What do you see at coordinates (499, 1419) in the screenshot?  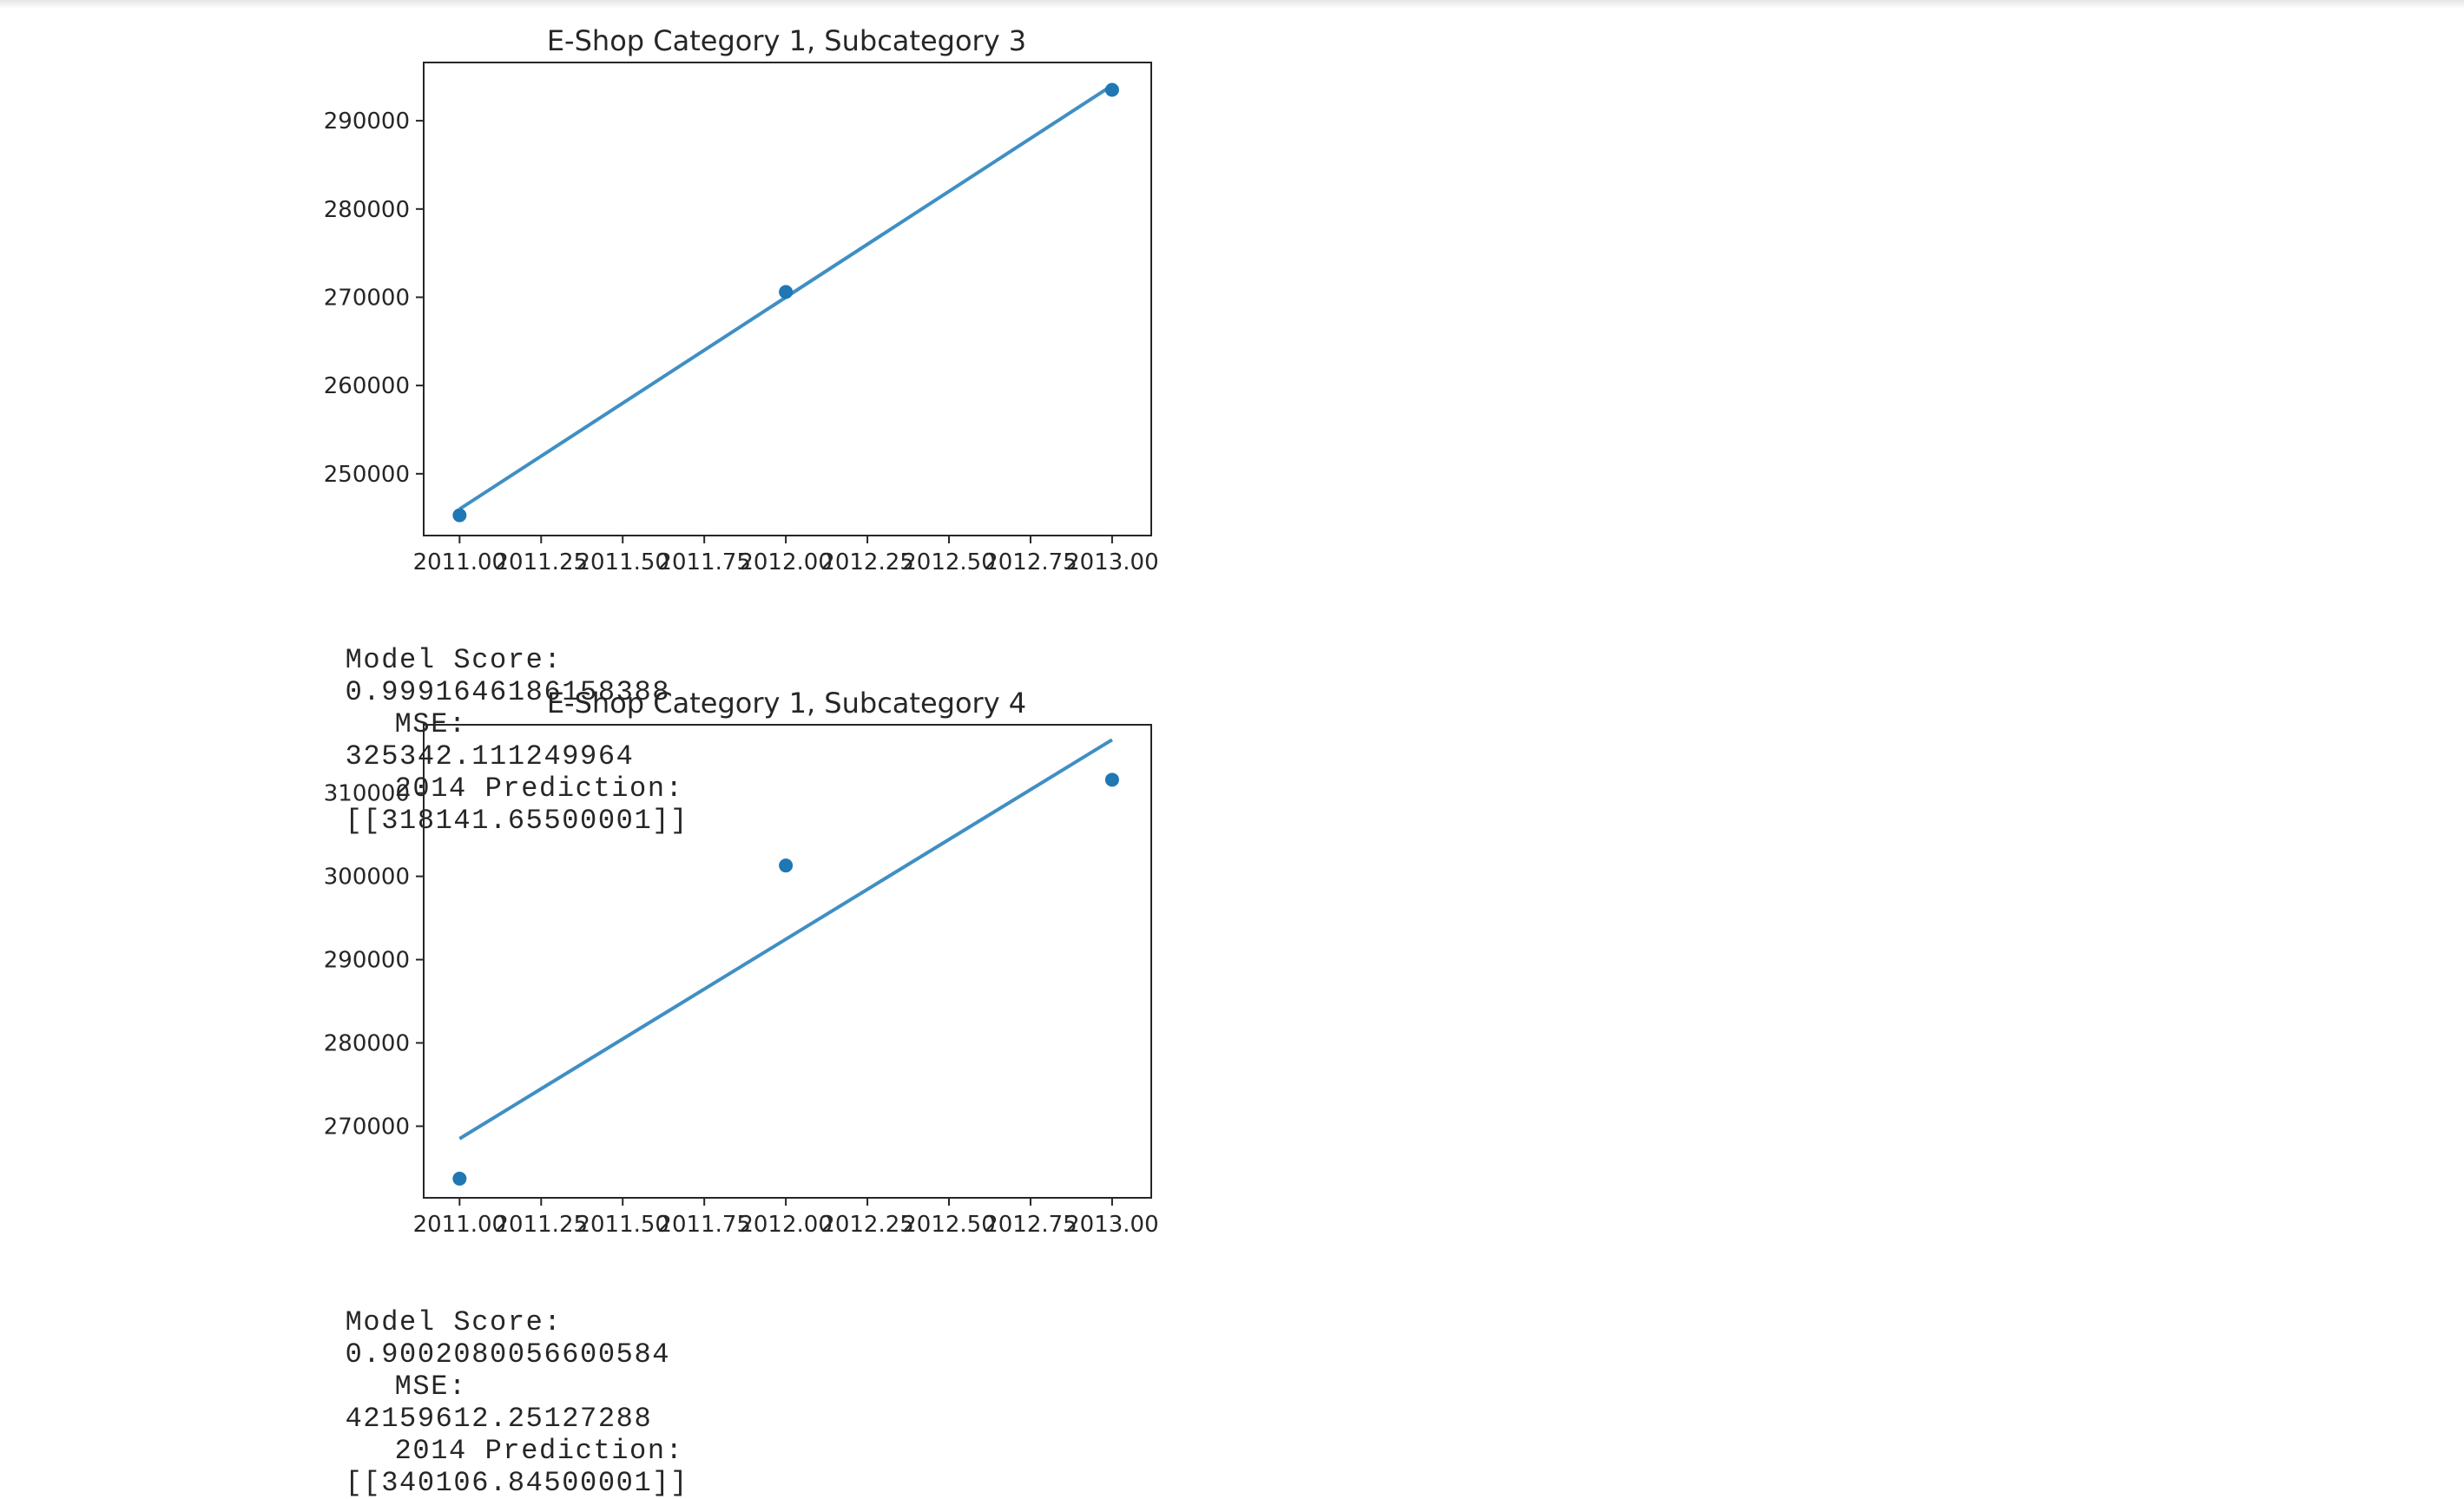 I see `mse-value: 42159612.25127288` at bounding box center [499, 1419].